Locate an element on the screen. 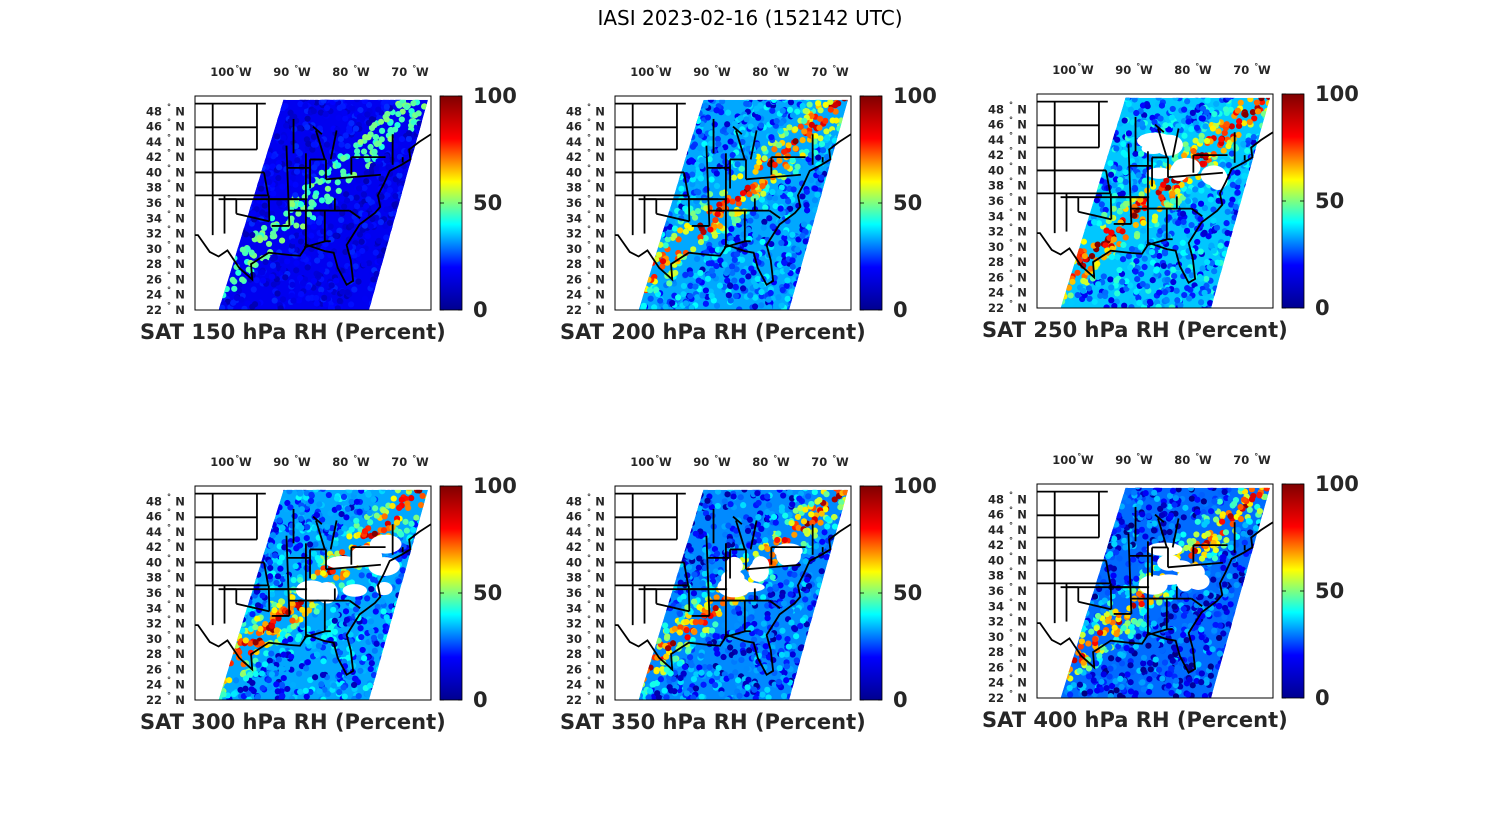 Image resolution: width=1500 pixels, height=825 pixels. lat-label-deg: 24 is located at coordinates (574, 295).